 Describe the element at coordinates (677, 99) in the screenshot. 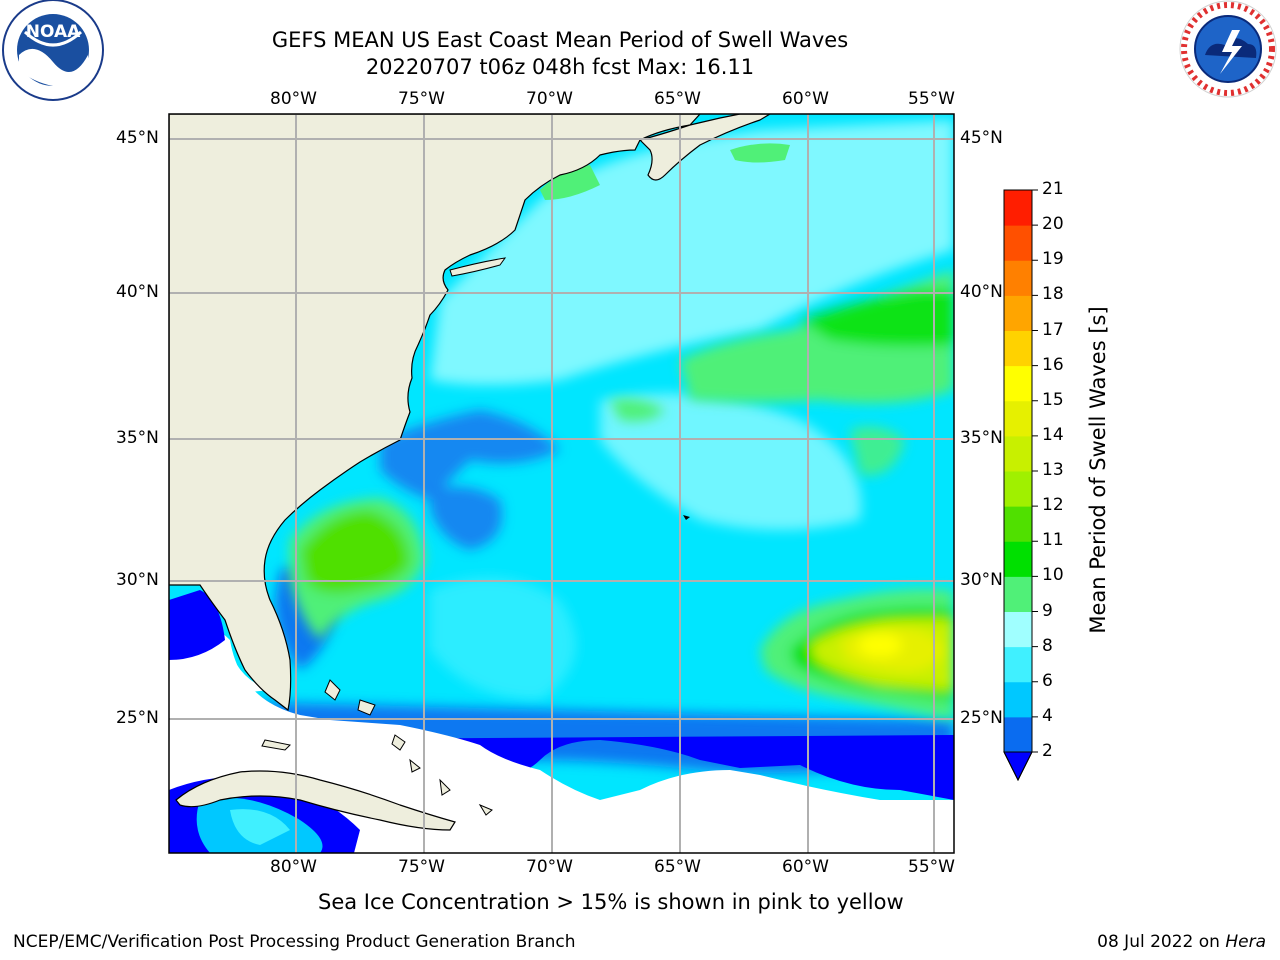

I see `lon-label-top: 65°W` at that location.